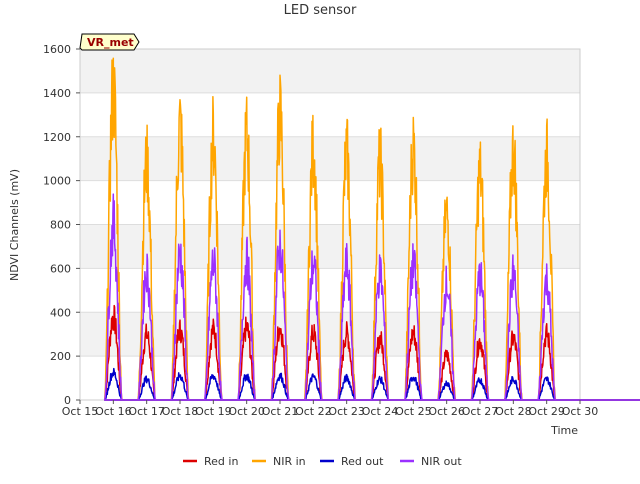 The height and width of the screenshot is (484, 640). I want to click on y-tick-label: 1200, so click(57, 137).